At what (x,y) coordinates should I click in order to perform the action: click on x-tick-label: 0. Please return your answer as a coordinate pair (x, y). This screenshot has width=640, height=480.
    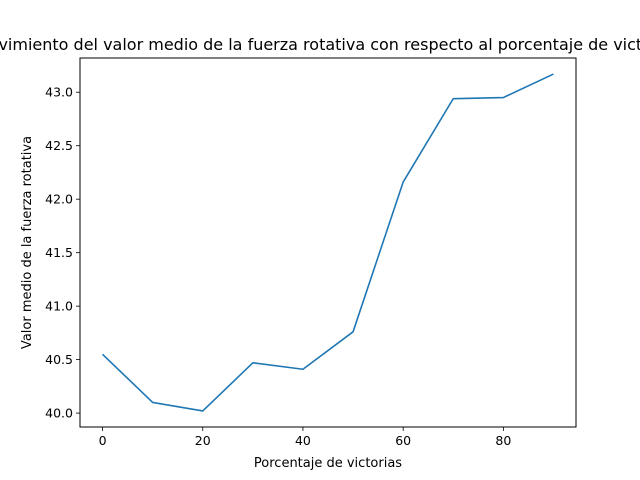
    Looking at the image, I should click on (103, 440).